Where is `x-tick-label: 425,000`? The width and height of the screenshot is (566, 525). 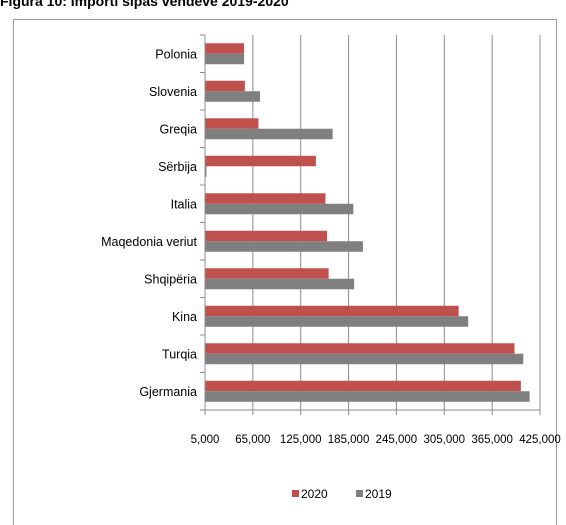
x-tick-label: 425,000 is located at coordinates (540, 440).